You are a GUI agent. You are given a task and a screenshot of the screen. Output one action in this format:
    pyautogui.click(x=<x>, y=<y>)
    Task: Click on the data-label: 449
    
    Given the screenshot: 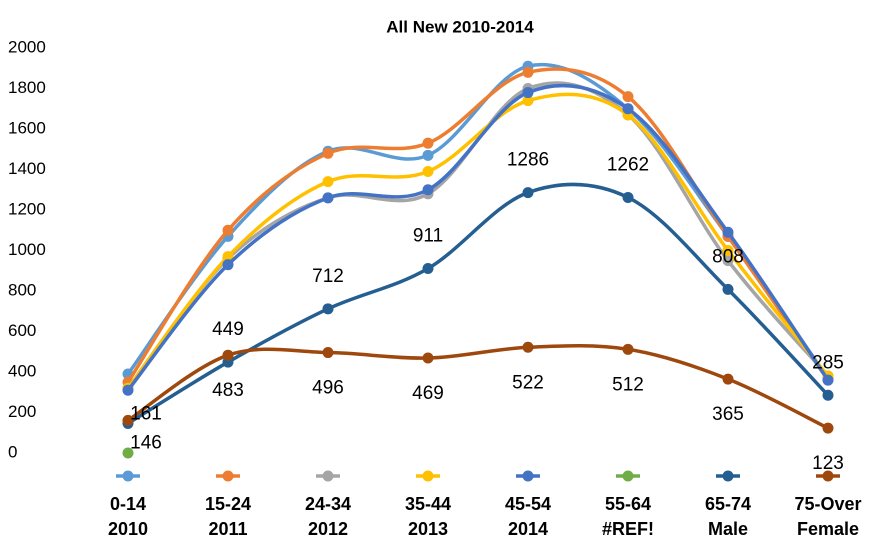 What is the action you would take?
    pyautogui.click(x=228, y=329)
    